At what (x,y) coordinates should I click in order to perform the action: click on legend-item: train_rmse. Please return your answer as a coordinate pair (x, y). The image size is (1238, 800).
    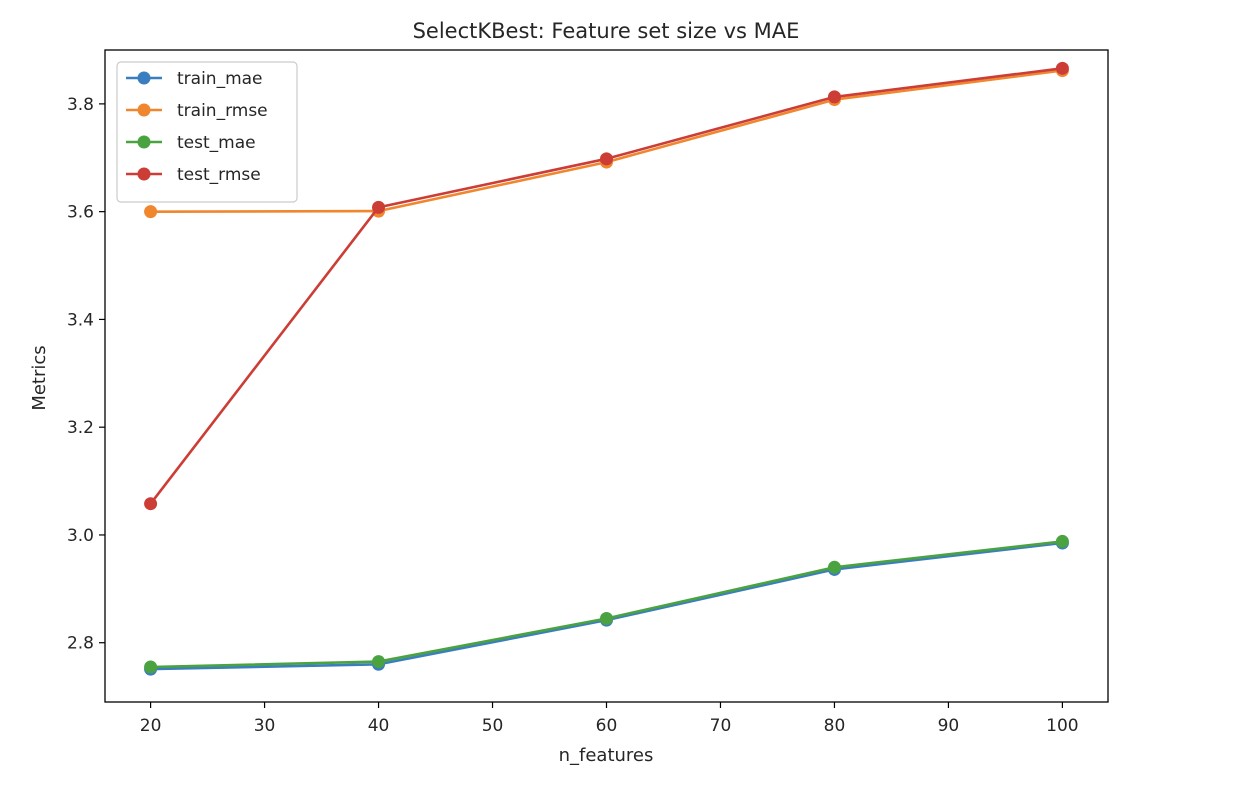
    Looking at the image, I should click on (197, 111).